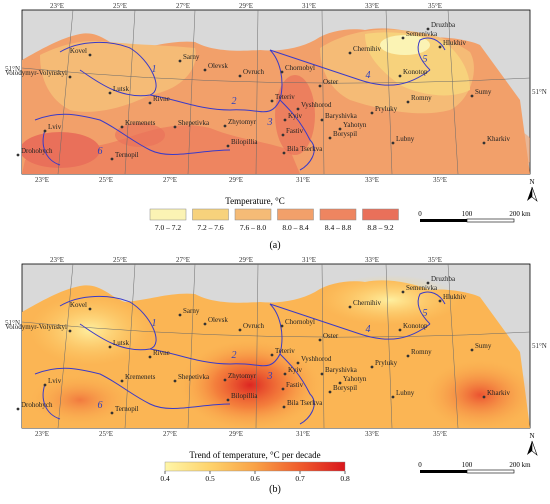 The image size is (550, 504). Describe the element at coordinates (454, 297) in the screenshot. I see `city-label-hlukhiv: Hlukhiv` at that location.